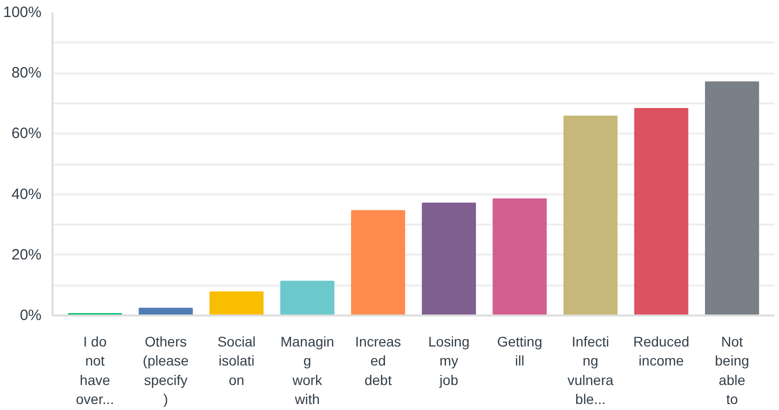 Image resolution: width=779 pixels, height=410 pixels. Describe the element at coordinates (732, 371) in the screenshot. I see `x-tick-label: Not being able to` at that location.